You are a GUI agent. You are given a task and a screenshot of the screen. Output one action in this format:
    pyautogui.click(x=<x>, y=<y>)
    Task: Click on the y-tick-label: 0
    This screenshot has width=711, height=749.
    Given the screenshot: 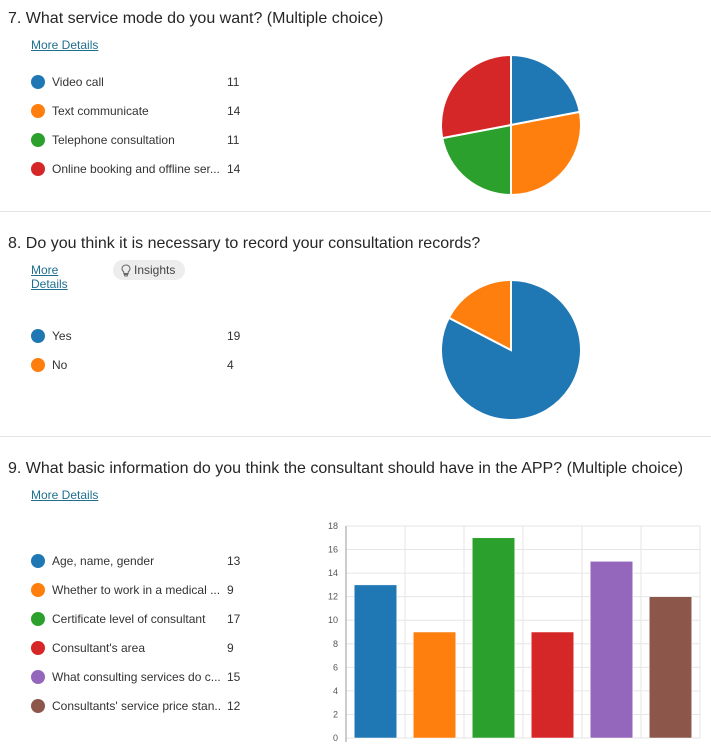 What is the action you would take?
    pyautogui.click(x=335, y=738)
    